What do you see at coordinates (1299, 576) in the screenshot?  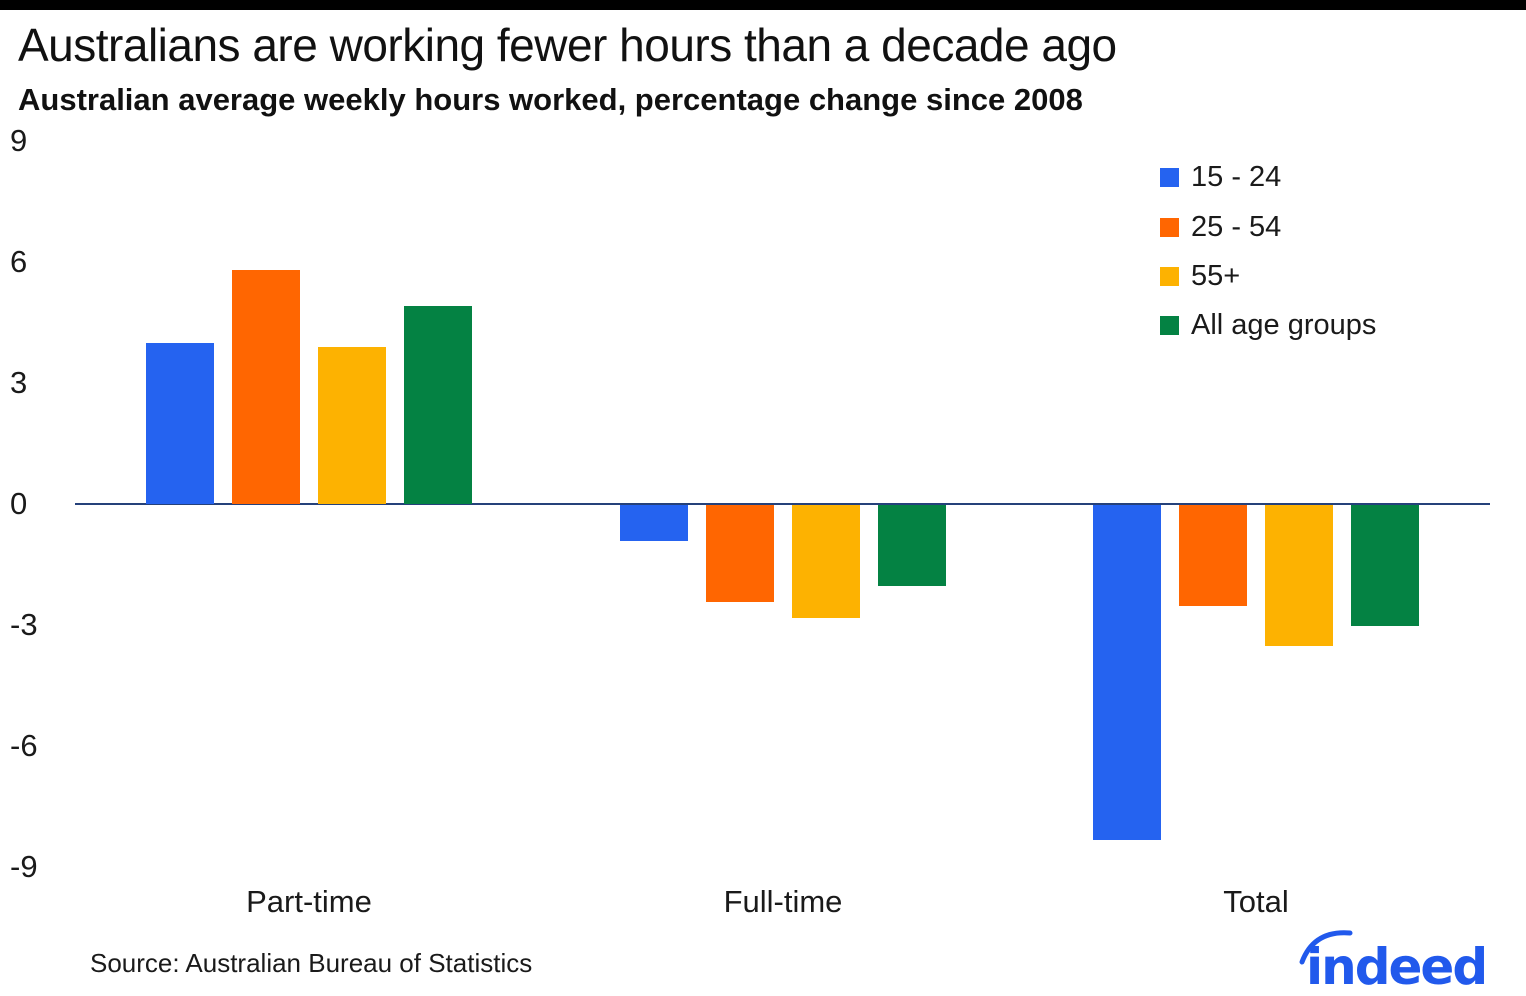 I see `bar-total-55+` at bounding box center [1299, 576].